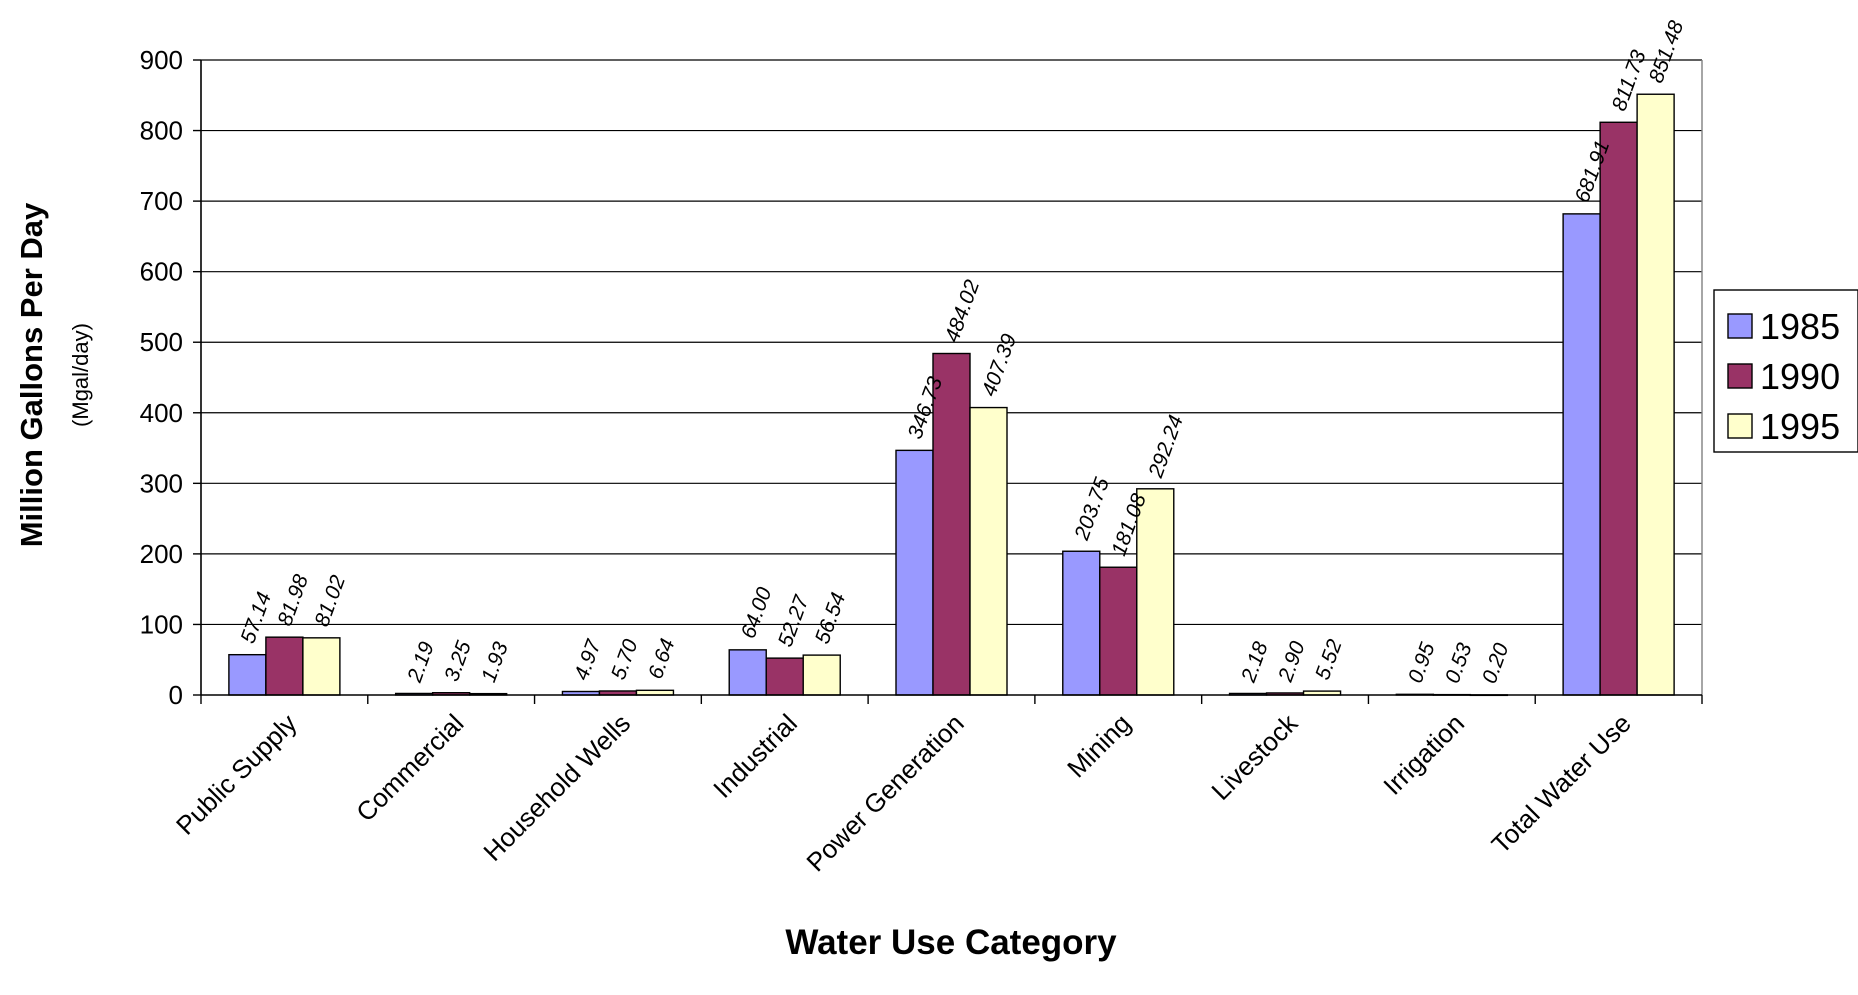 The width and height of the screenshot is (1858, 995). What do you see at coordinates (161, 60) in the screenshot?
I see `y-tick-label: 900` at bounding box center [161, 60].